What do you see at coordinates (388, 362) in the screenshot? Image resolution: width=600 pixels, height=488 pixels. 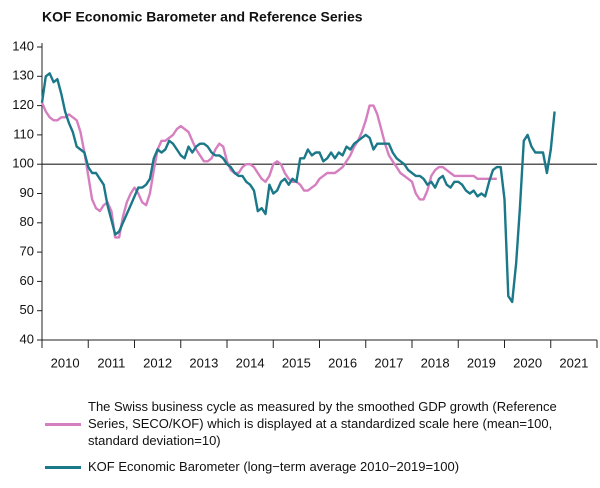 I see `x-tick-label: 2017` at bounding box center [388, 362].